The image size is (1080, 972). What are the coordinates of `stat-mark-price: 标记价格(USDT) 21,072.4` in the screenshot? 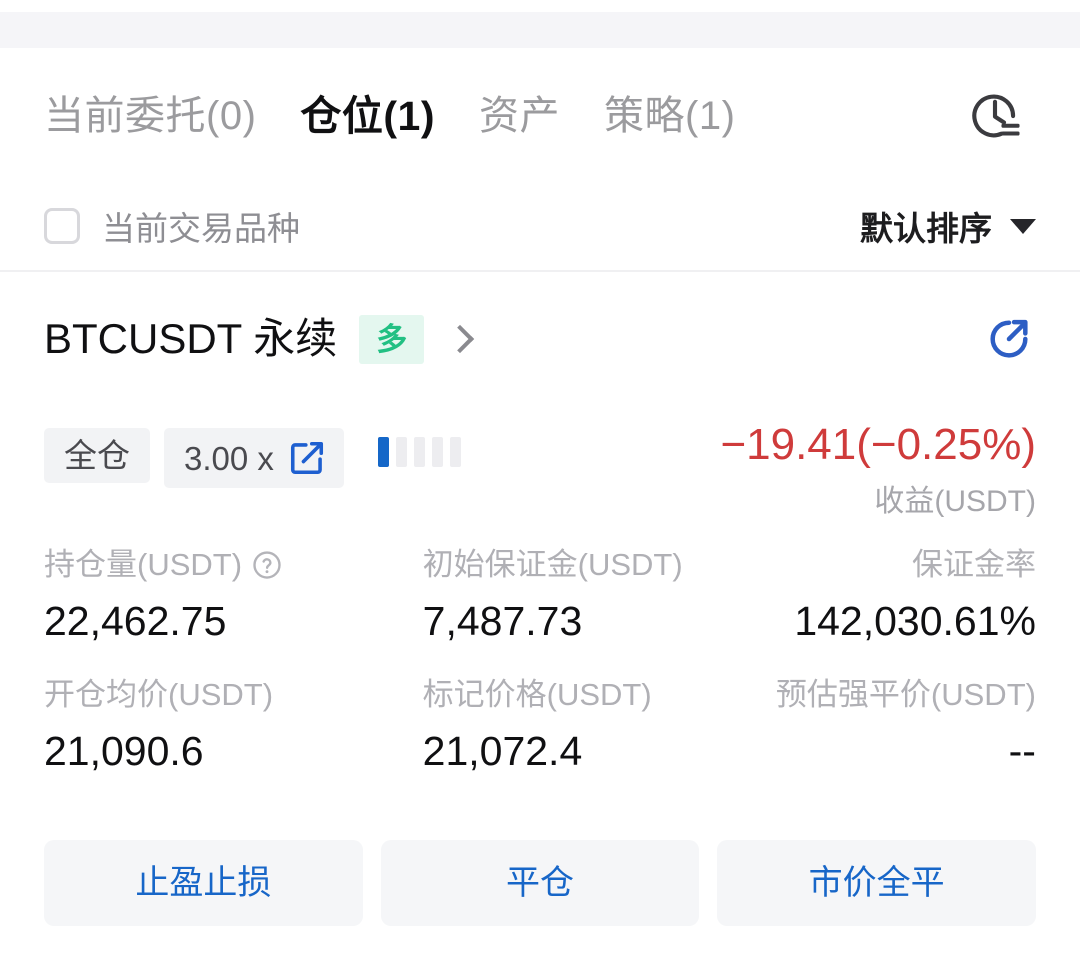 It's located at (540, 725).